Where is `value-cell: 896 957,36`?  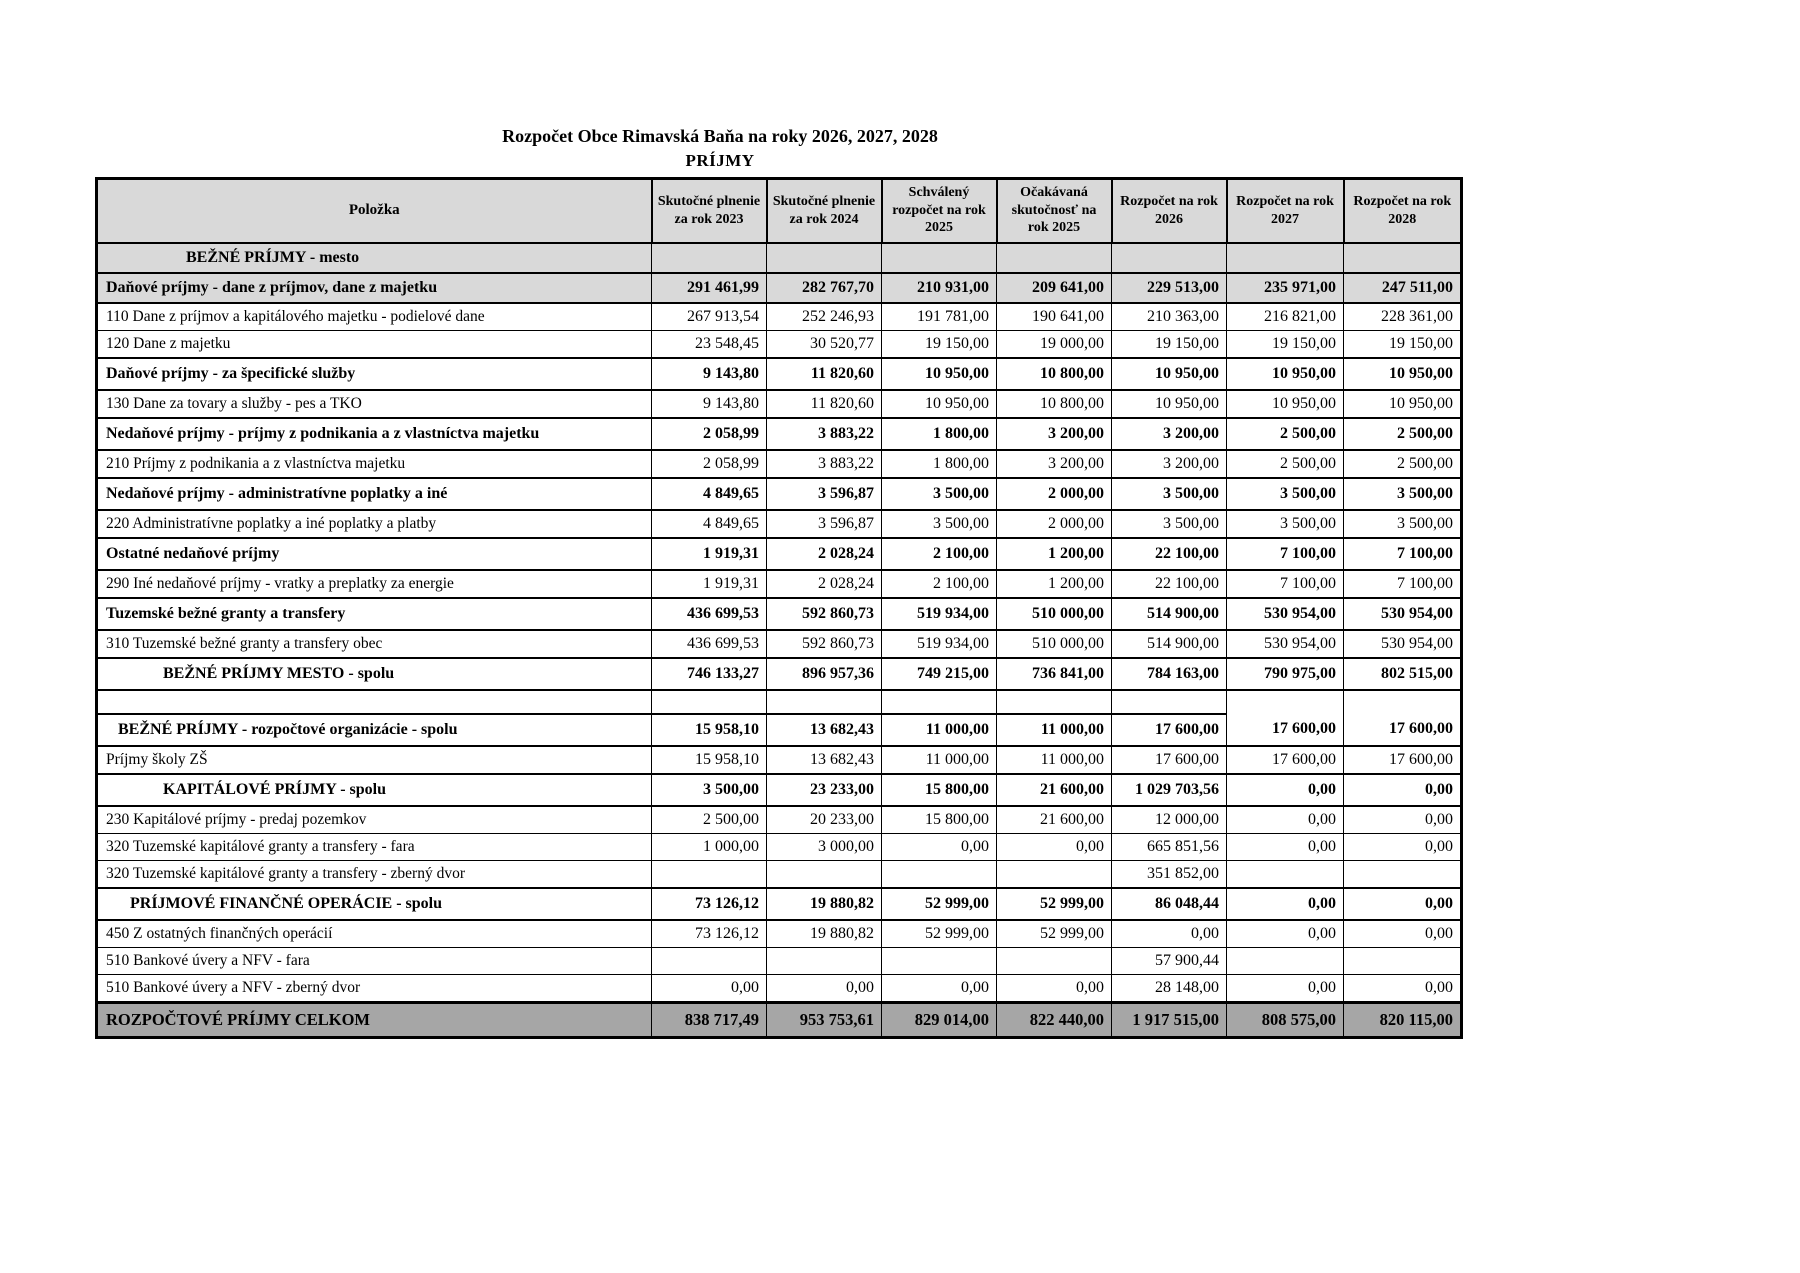
value-cell: 896 957,36 is located at coordinates (824, 673).